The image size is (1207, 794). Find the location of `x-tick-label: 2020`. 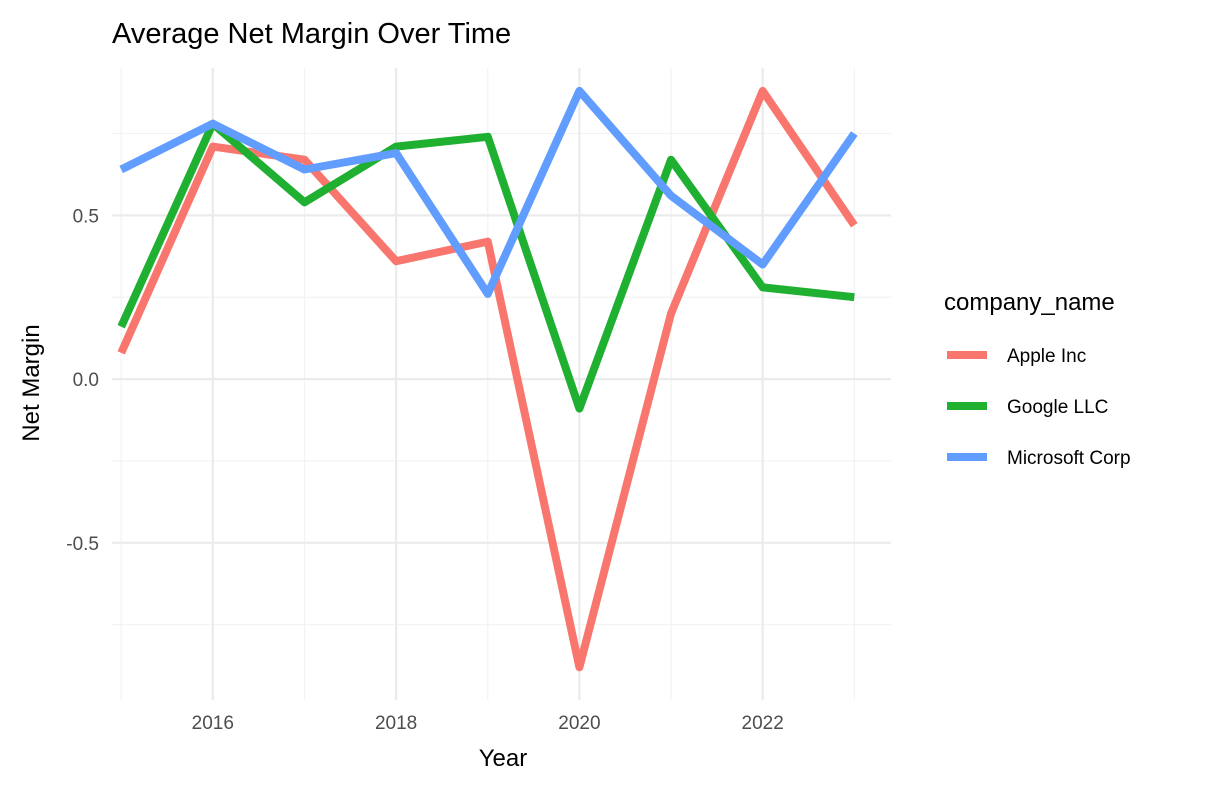

x-tick-label: 2020 is located at coordinates (579, 723).